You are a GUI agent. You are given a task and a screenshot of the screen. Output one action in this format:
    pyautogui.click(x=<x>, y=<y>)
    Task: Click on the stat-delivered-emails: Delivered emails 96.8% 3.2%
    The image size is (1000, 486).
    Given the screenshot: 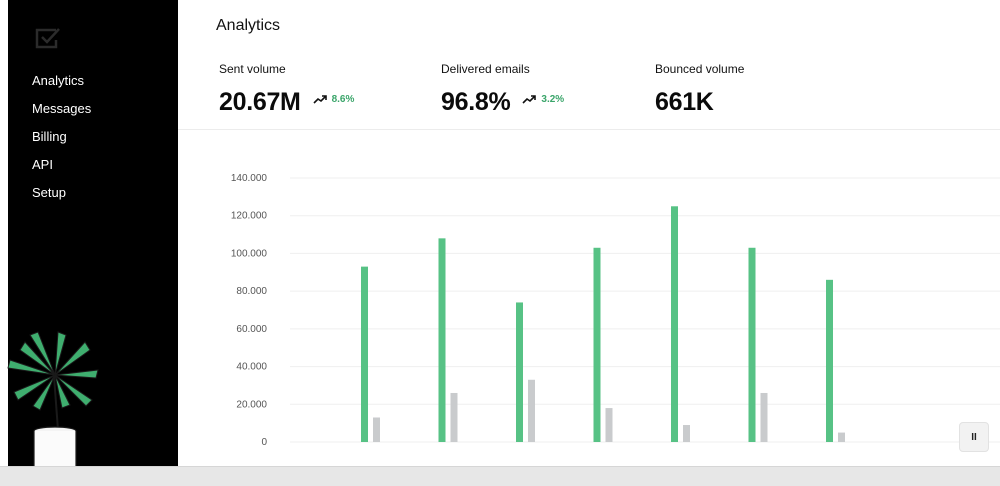 What is the action you would take?
    pyautogui.click(x=502, y=89)
    